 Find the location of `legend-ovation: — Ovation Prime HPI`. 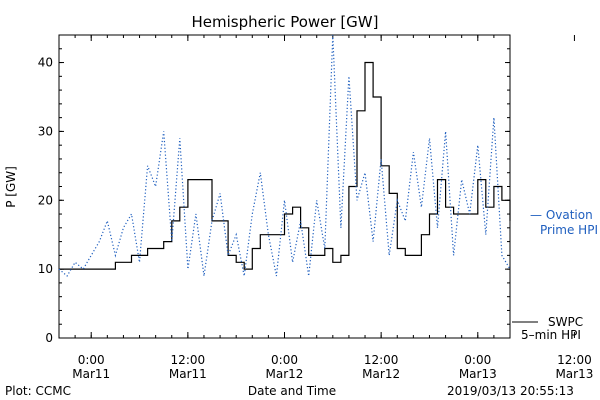

legend-ovation: — Ovation Prime HPI is located at coordinates (564, 222).